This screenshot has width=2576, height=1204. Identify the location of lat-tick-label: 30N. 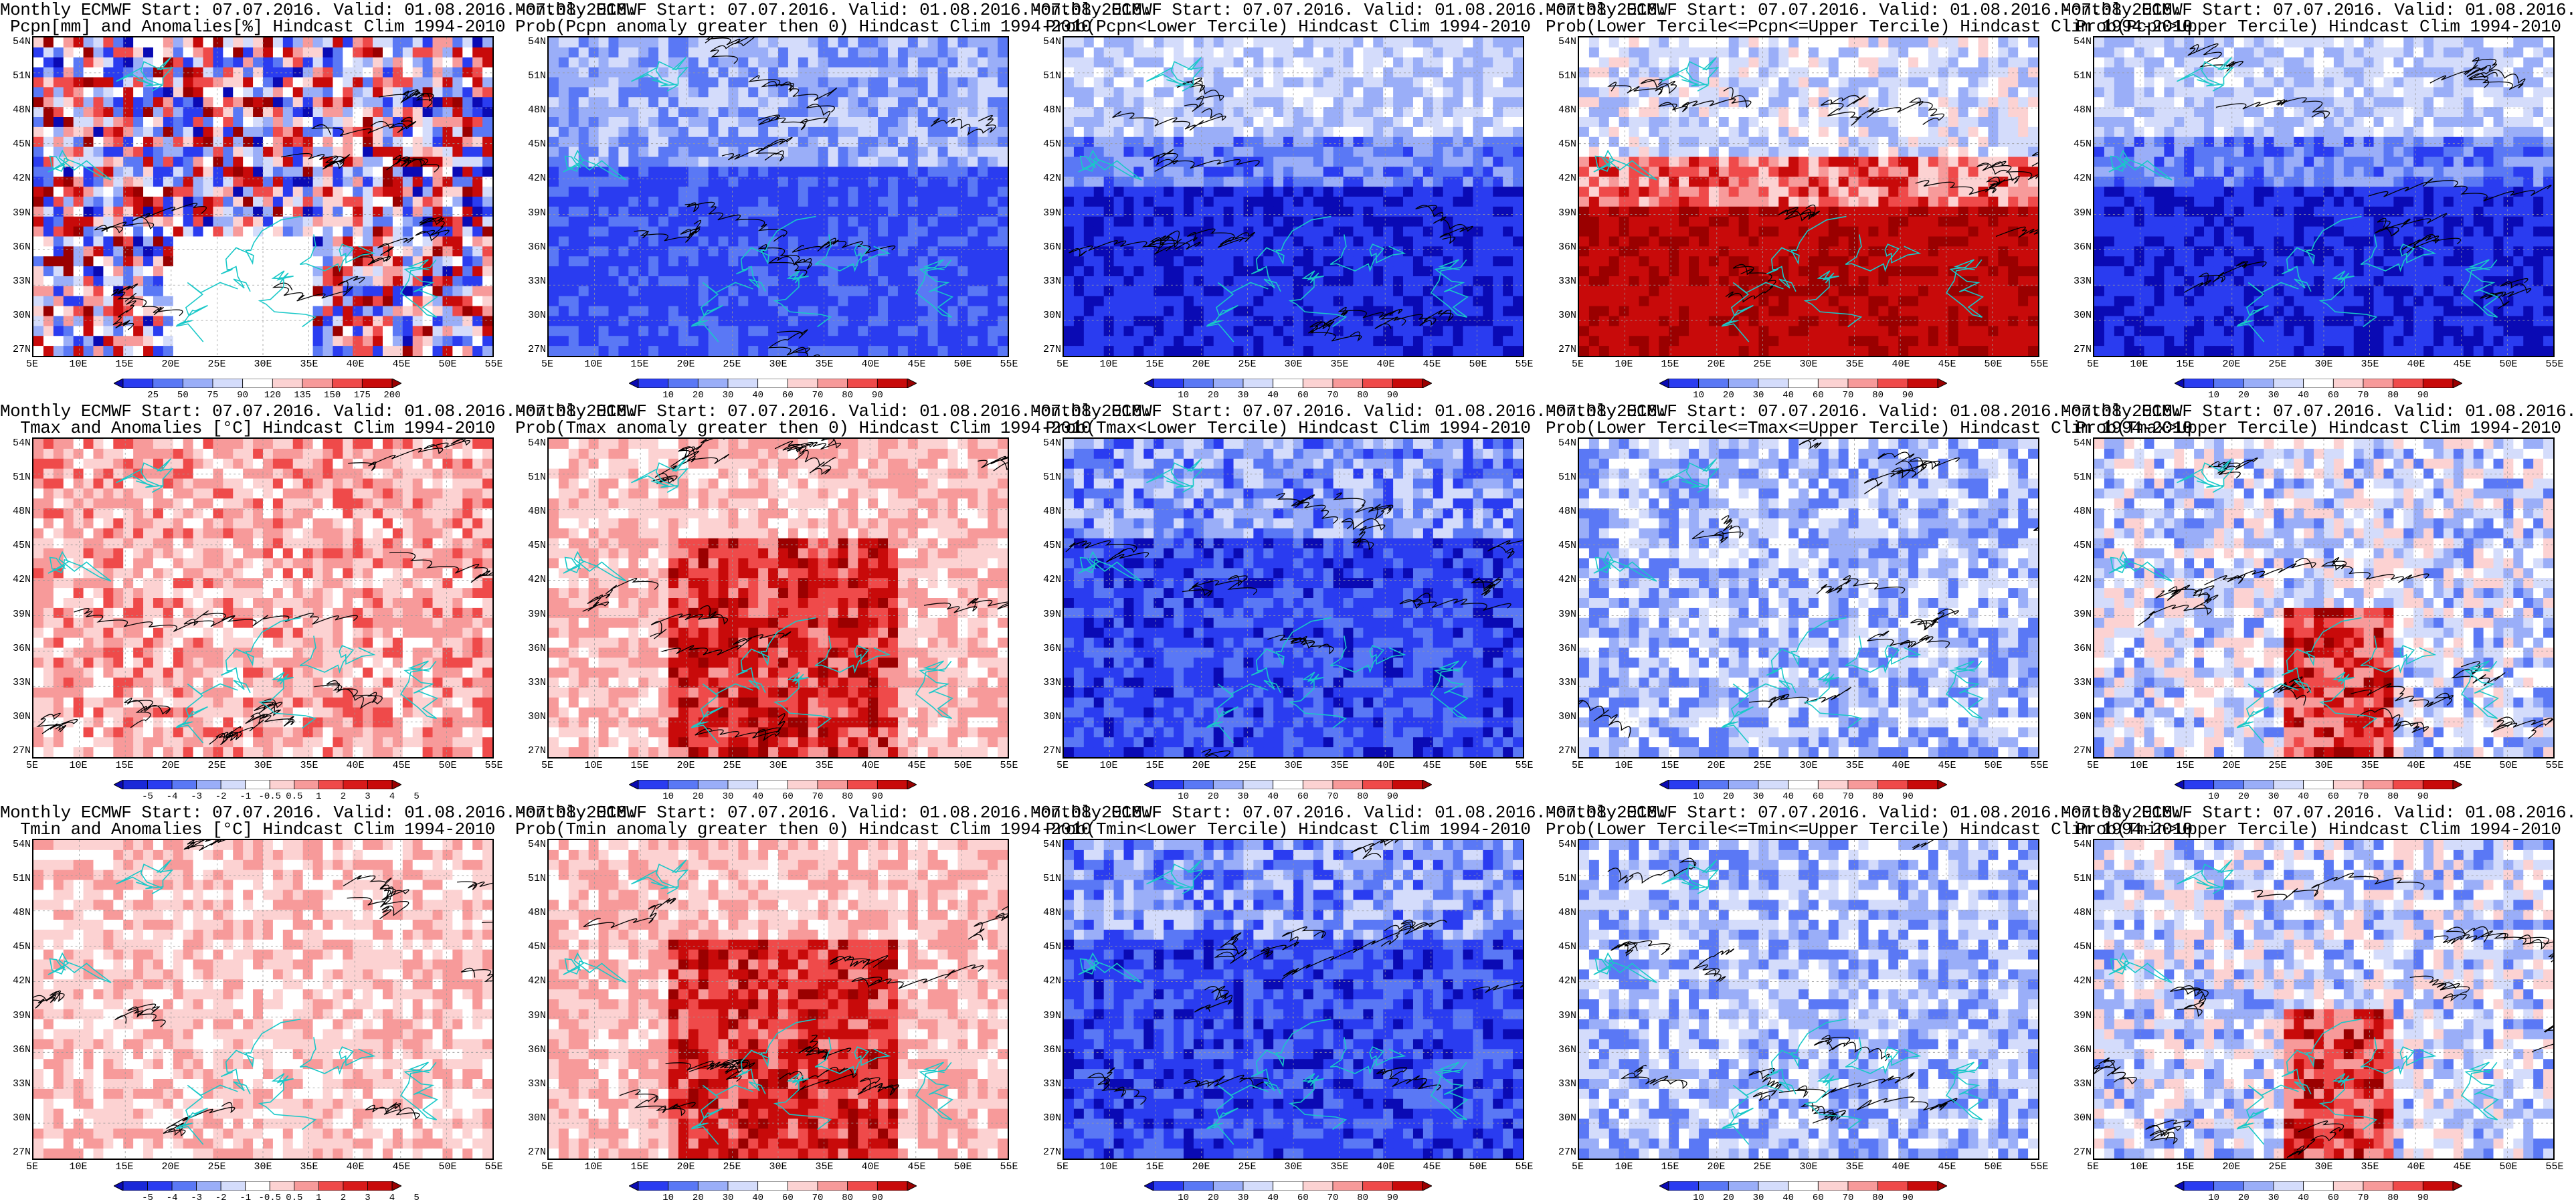
(1562, 716).